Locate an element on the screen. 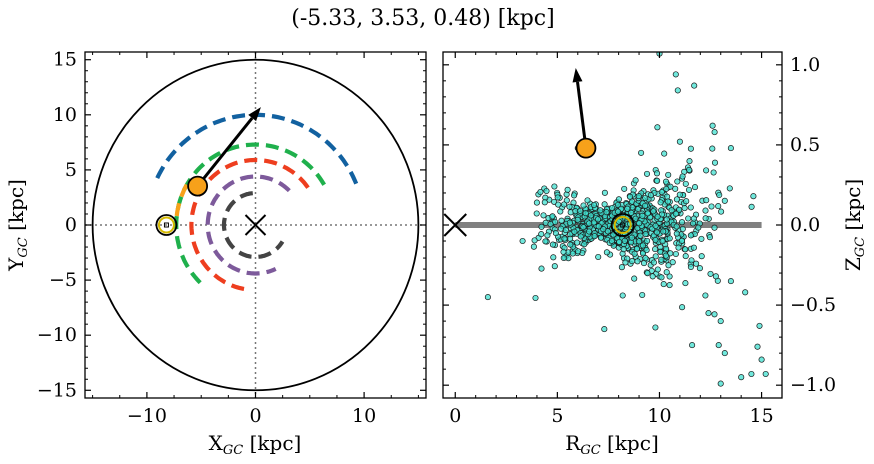 Image resolution: width=874 pixels, height=464 pixels. y-tick-label: 0.0 is located at coordinates (805, 225).